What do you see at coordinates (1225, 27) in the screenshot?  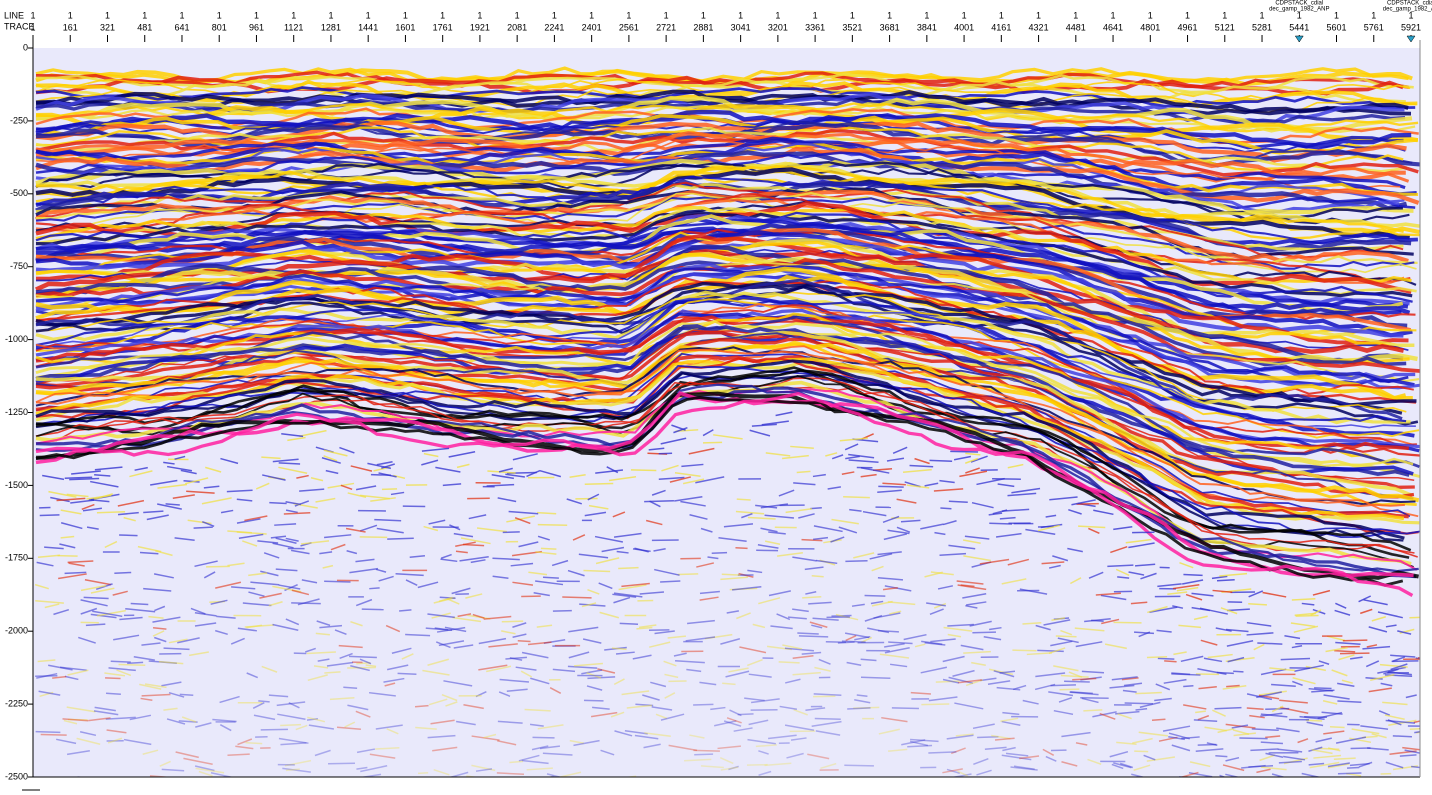 I see `trace-number: 5121` at bounding box center [1225, 27].